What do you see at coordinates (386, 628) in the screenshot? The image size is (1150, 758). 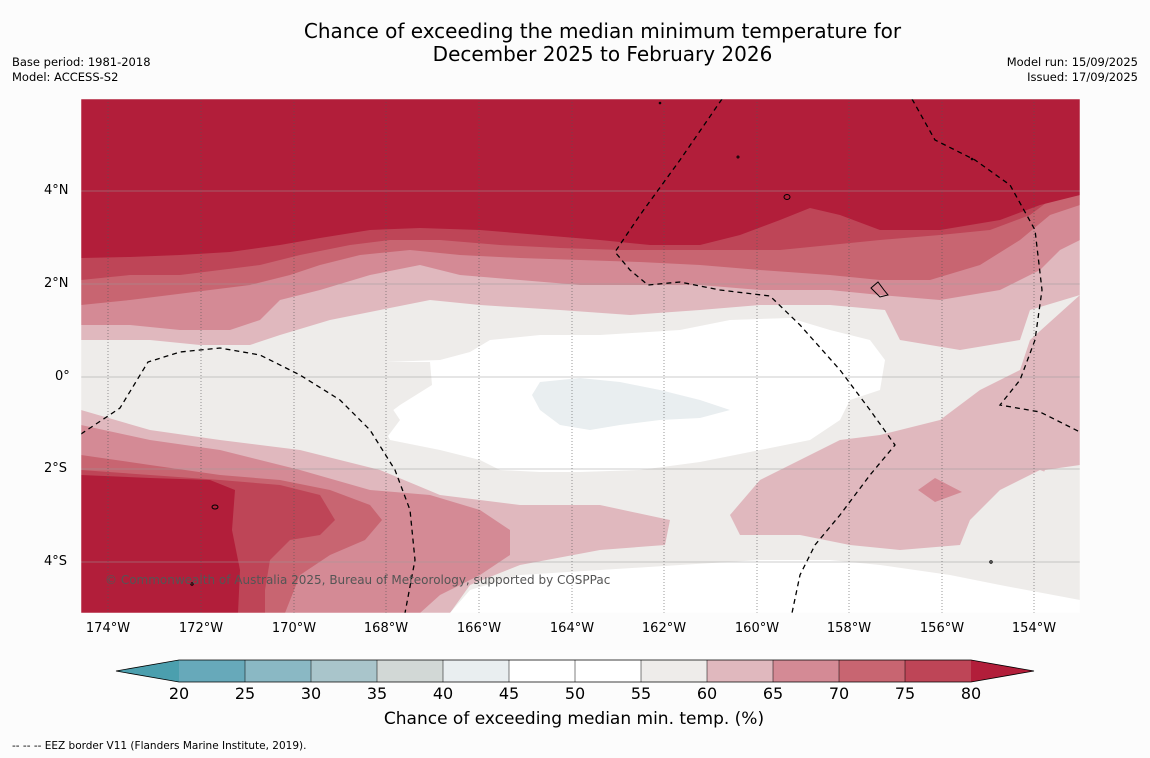 I see `lon-label-168w: 168°W` at bounding box center [386, 628].